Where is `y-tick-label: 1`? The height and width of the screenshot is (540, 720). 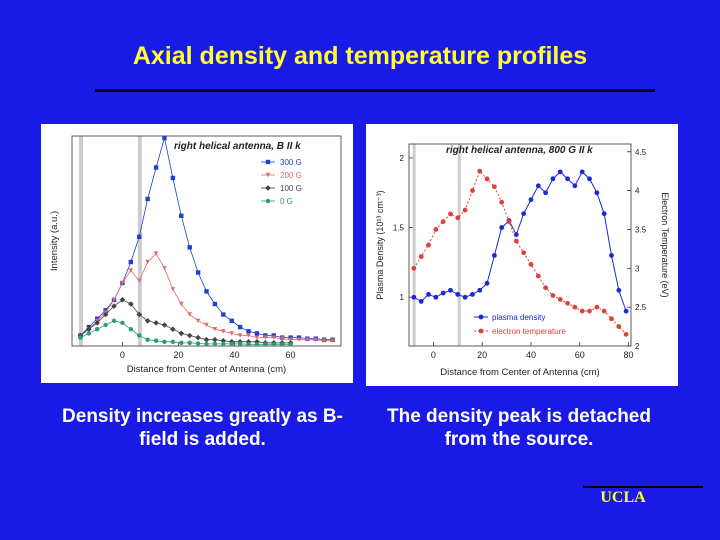 y-tick-label: 1 is located at coordinates (402, 297).